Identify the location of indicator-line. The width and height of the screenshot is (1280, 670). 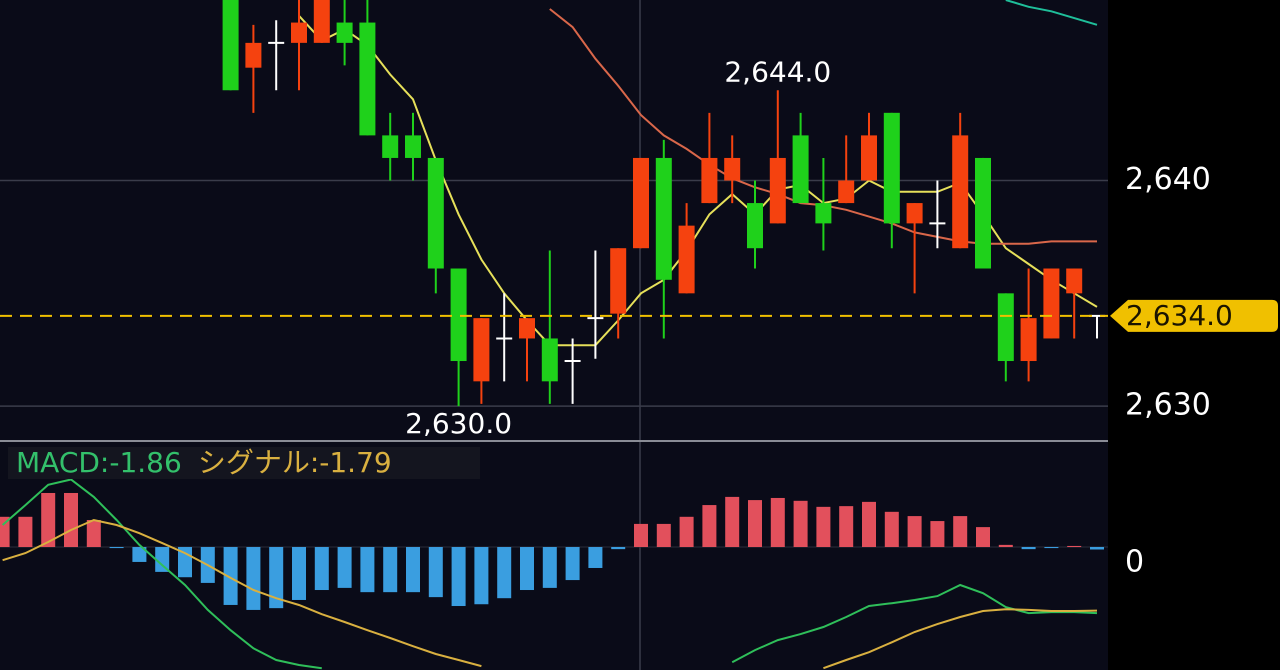
(1051, 13).